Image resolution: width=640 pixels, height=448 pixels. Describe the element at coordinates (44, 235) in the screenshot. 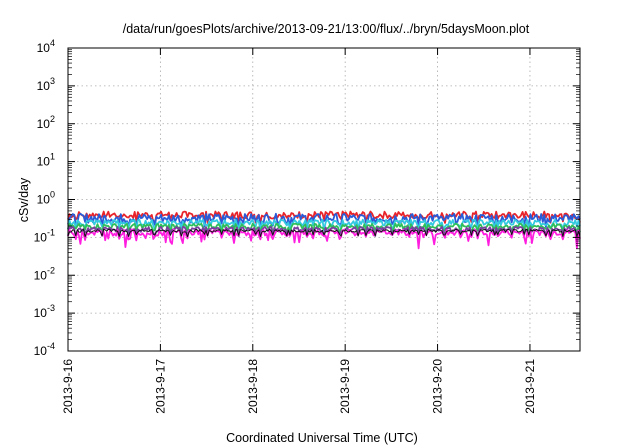

I see `y-tick-label: 10⁻¹` at that location.